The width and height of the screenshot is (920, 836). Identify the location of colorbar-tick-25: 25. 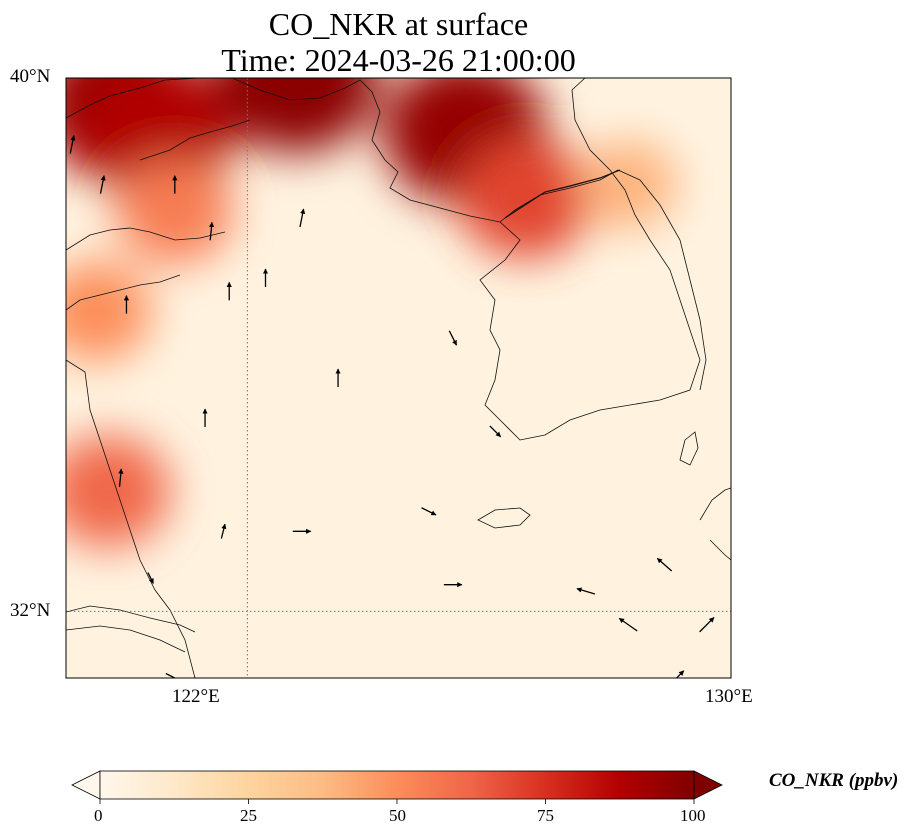
(248, 815).